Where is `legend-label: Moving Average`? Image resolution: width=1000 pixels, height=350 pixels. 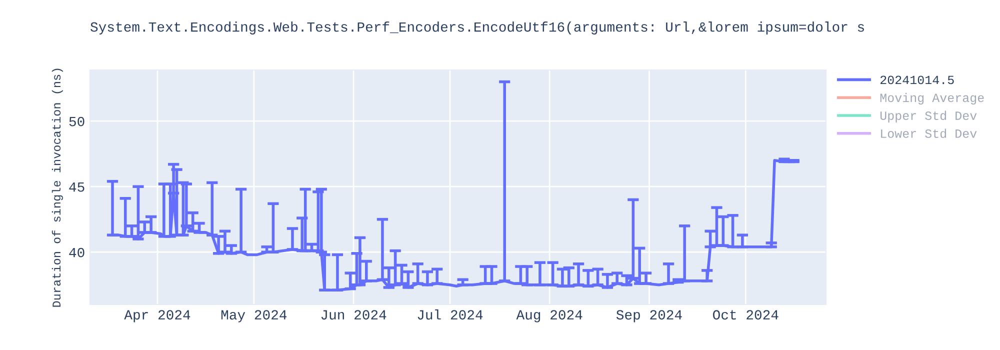 legend-label: Moving Average is located at coordinates (932, 98).